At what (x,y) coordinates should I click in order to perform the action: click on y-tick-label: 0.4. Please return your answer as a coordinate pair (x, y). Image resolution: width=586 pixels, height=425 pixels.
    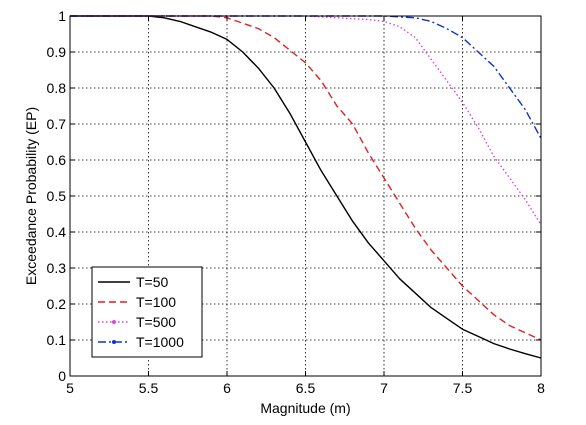
    Looking at the image, I should click on (57, 232).